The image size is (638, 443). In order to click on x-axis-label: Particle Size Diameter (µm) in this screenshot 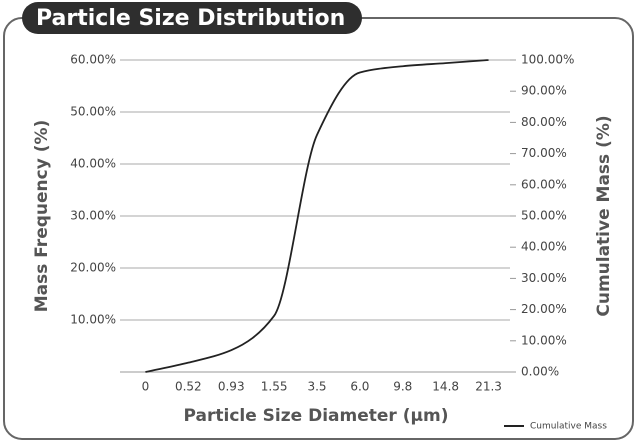, I will do `click(316, 416)`.